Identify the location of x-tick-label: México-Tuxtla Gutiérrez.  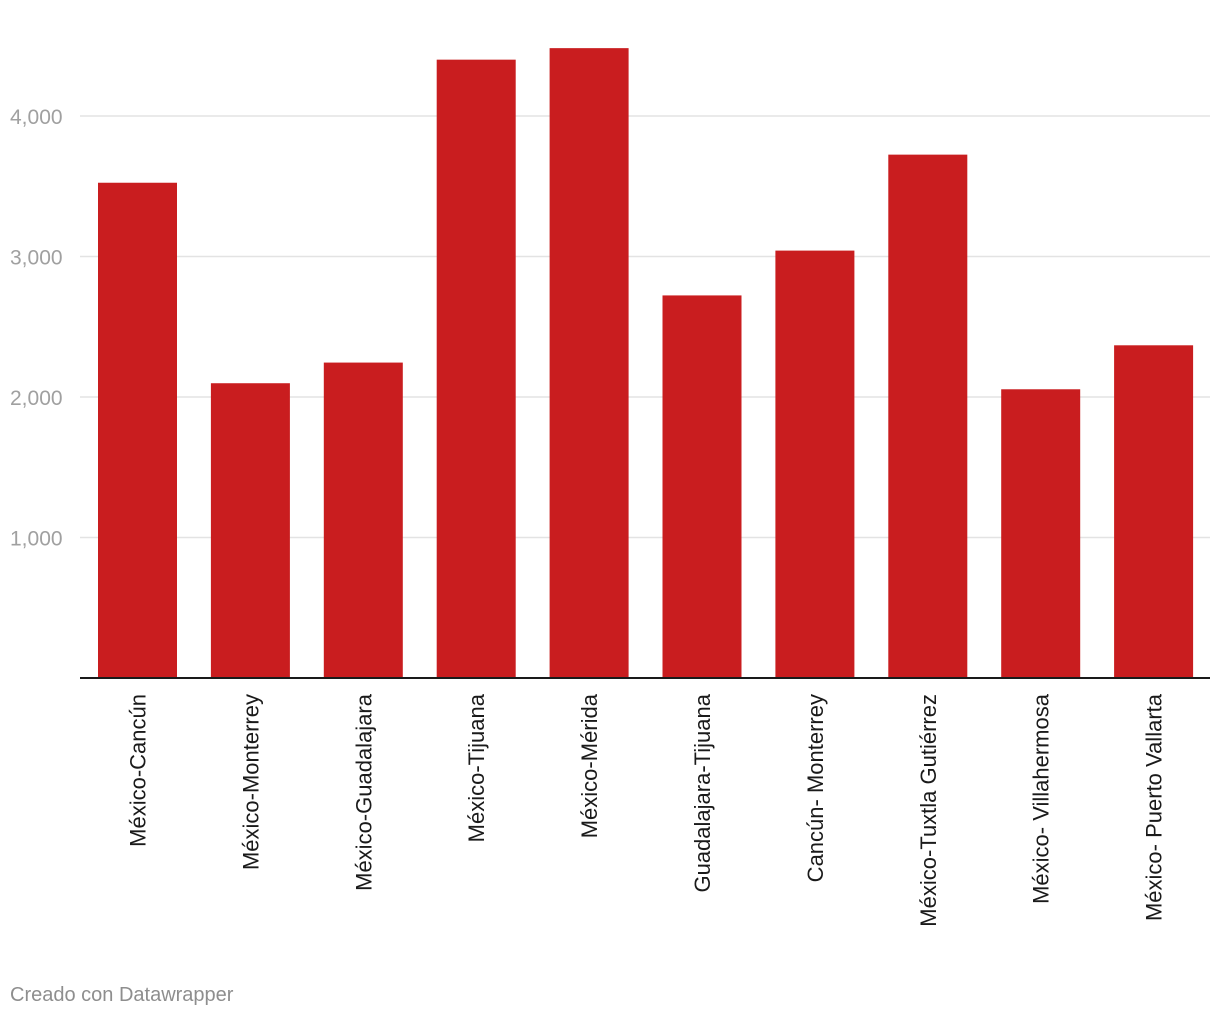
(928, 810).